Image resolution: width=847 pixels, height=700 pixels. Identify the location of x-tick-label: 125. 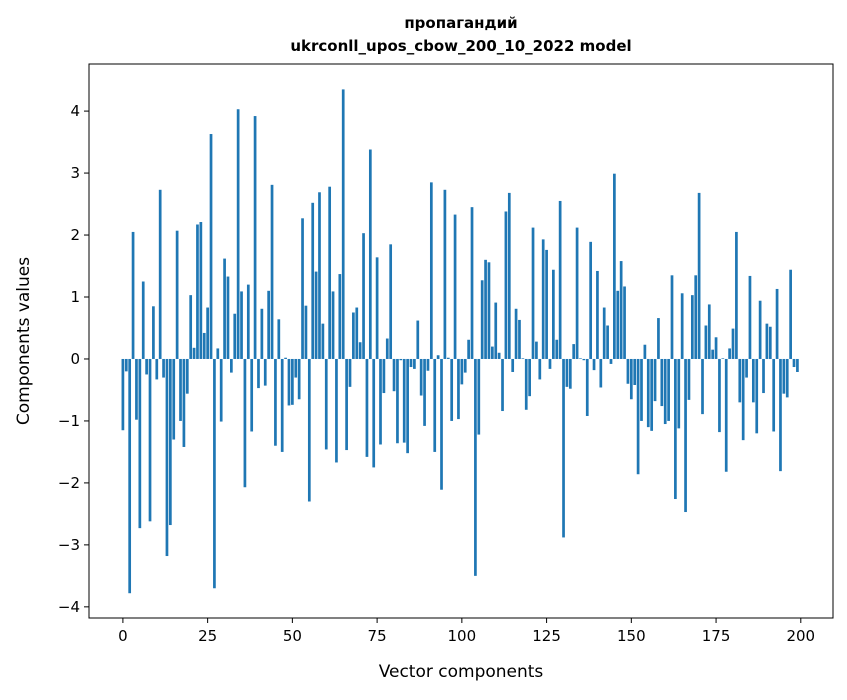
(546, 636).